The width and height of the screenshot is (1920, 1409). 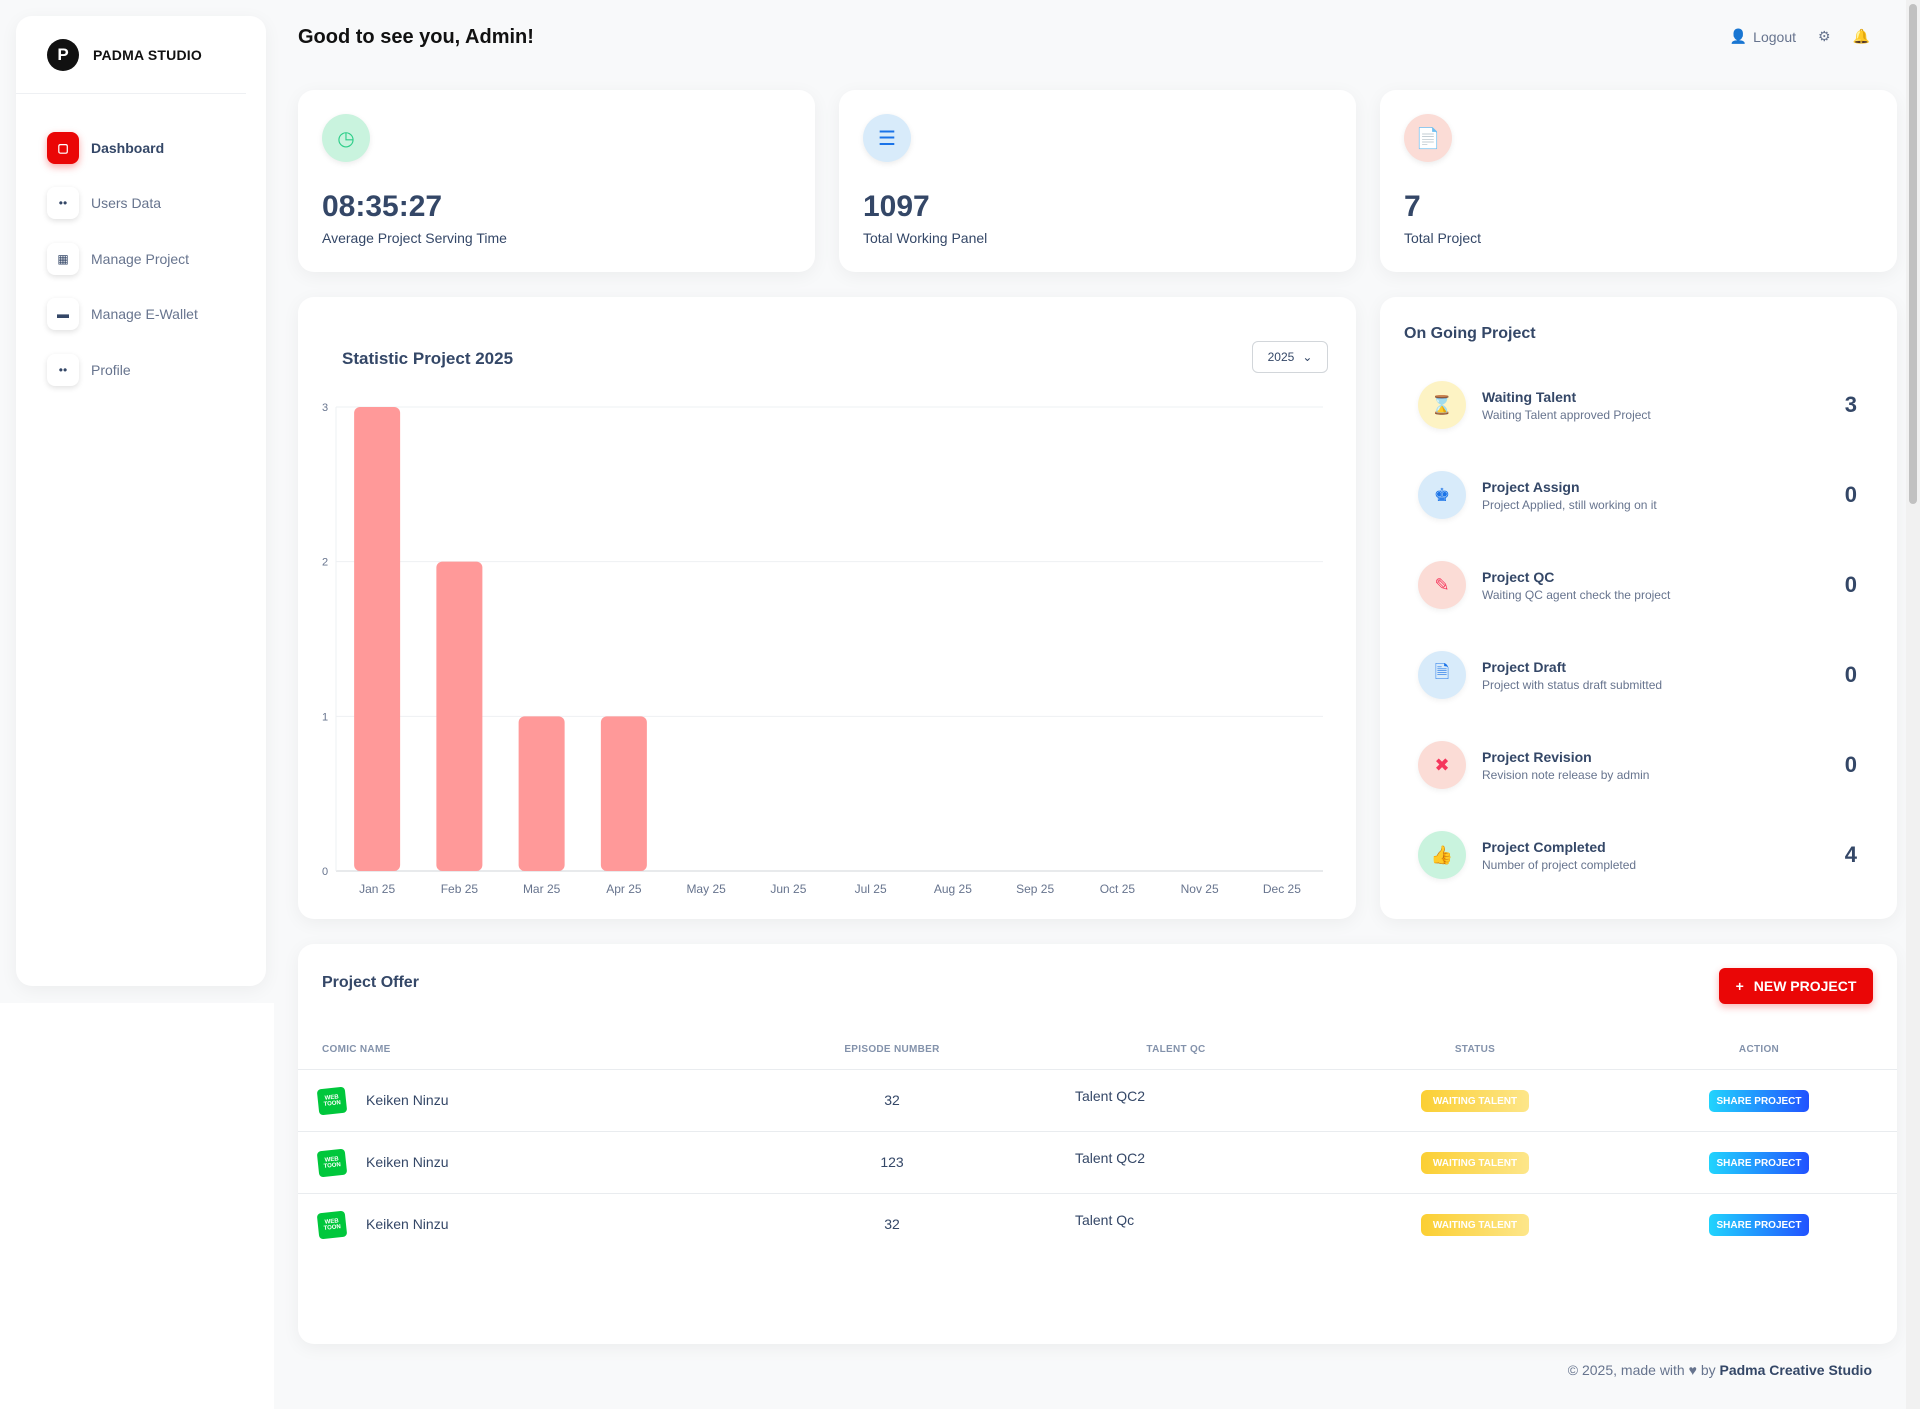 What do you see at coordinates (1800, 36) in the screenshot?
I see `topbar: 👤 Logout ⚙ 🔔` at bounding box center [1800, 36].